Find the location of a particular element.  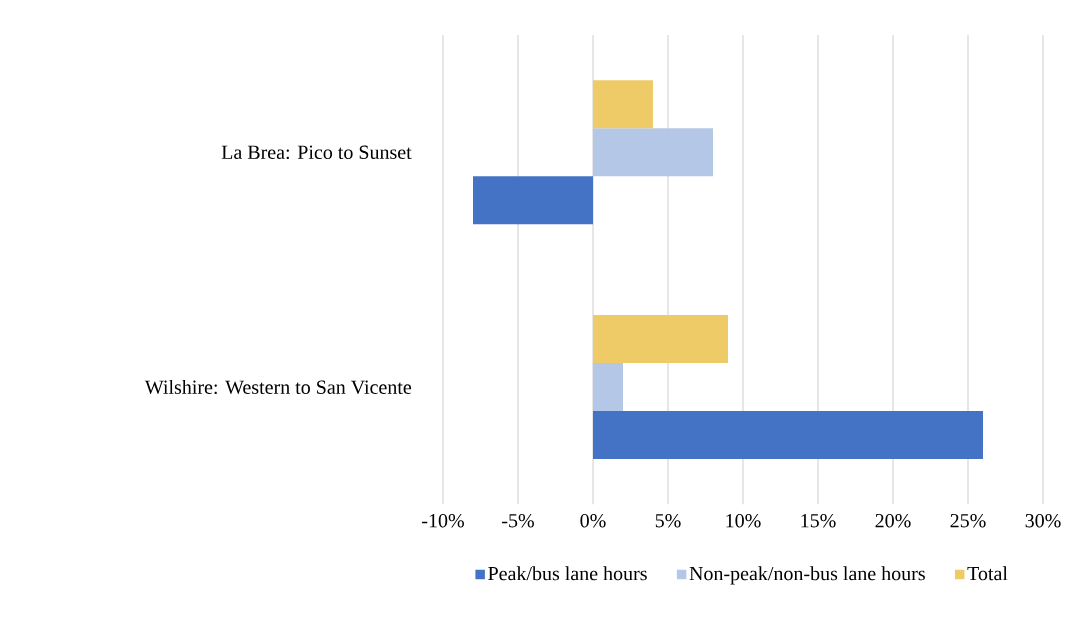

x-tick-label: -10% is located at coordinates (443, 520).